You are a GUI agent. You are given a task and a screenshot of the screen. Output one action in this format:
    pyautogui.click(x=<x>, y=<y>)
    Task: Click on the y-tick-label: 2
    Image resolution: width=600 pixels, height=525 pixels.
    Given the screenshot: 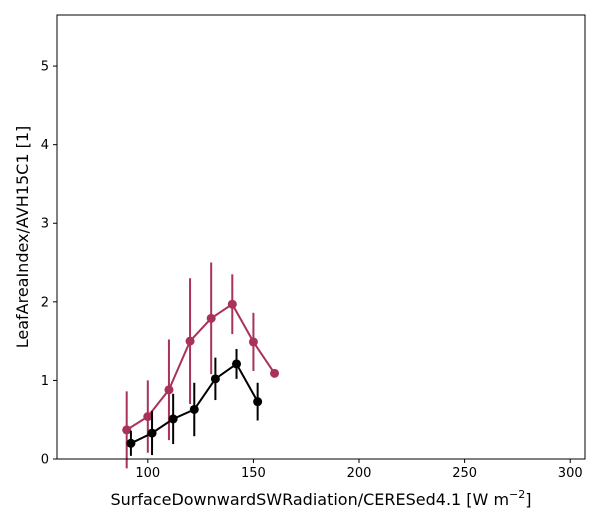 What is the action you would take?
    pyautogui.click(x=45, y=302)
    